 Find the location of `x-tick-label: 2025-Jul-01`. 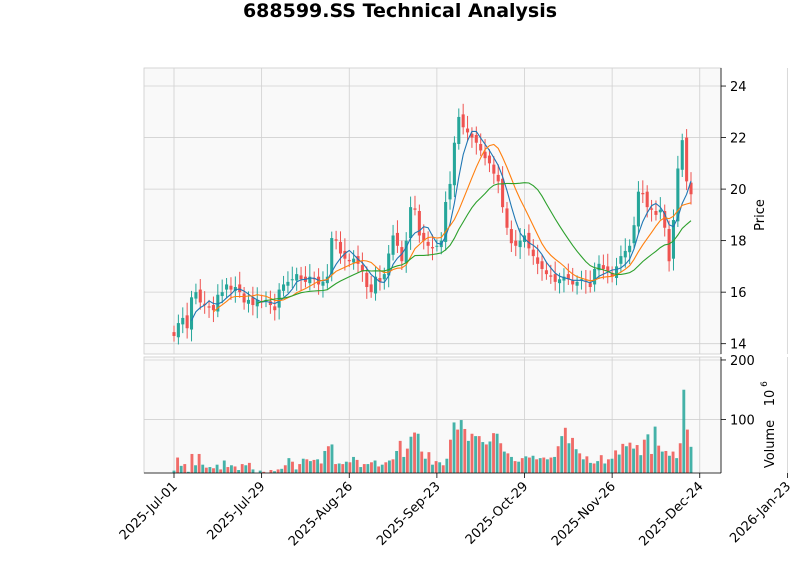

x-tick-label: 2025-Jul-01 is located at coordinates (149, 511).